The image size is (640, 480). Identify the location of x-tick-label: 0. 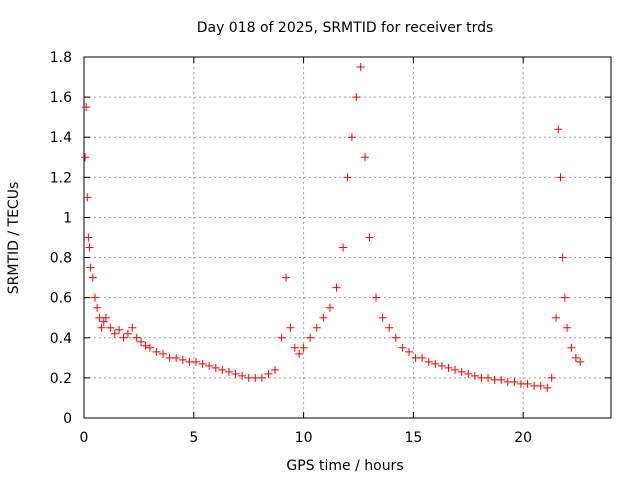
(84, 438).